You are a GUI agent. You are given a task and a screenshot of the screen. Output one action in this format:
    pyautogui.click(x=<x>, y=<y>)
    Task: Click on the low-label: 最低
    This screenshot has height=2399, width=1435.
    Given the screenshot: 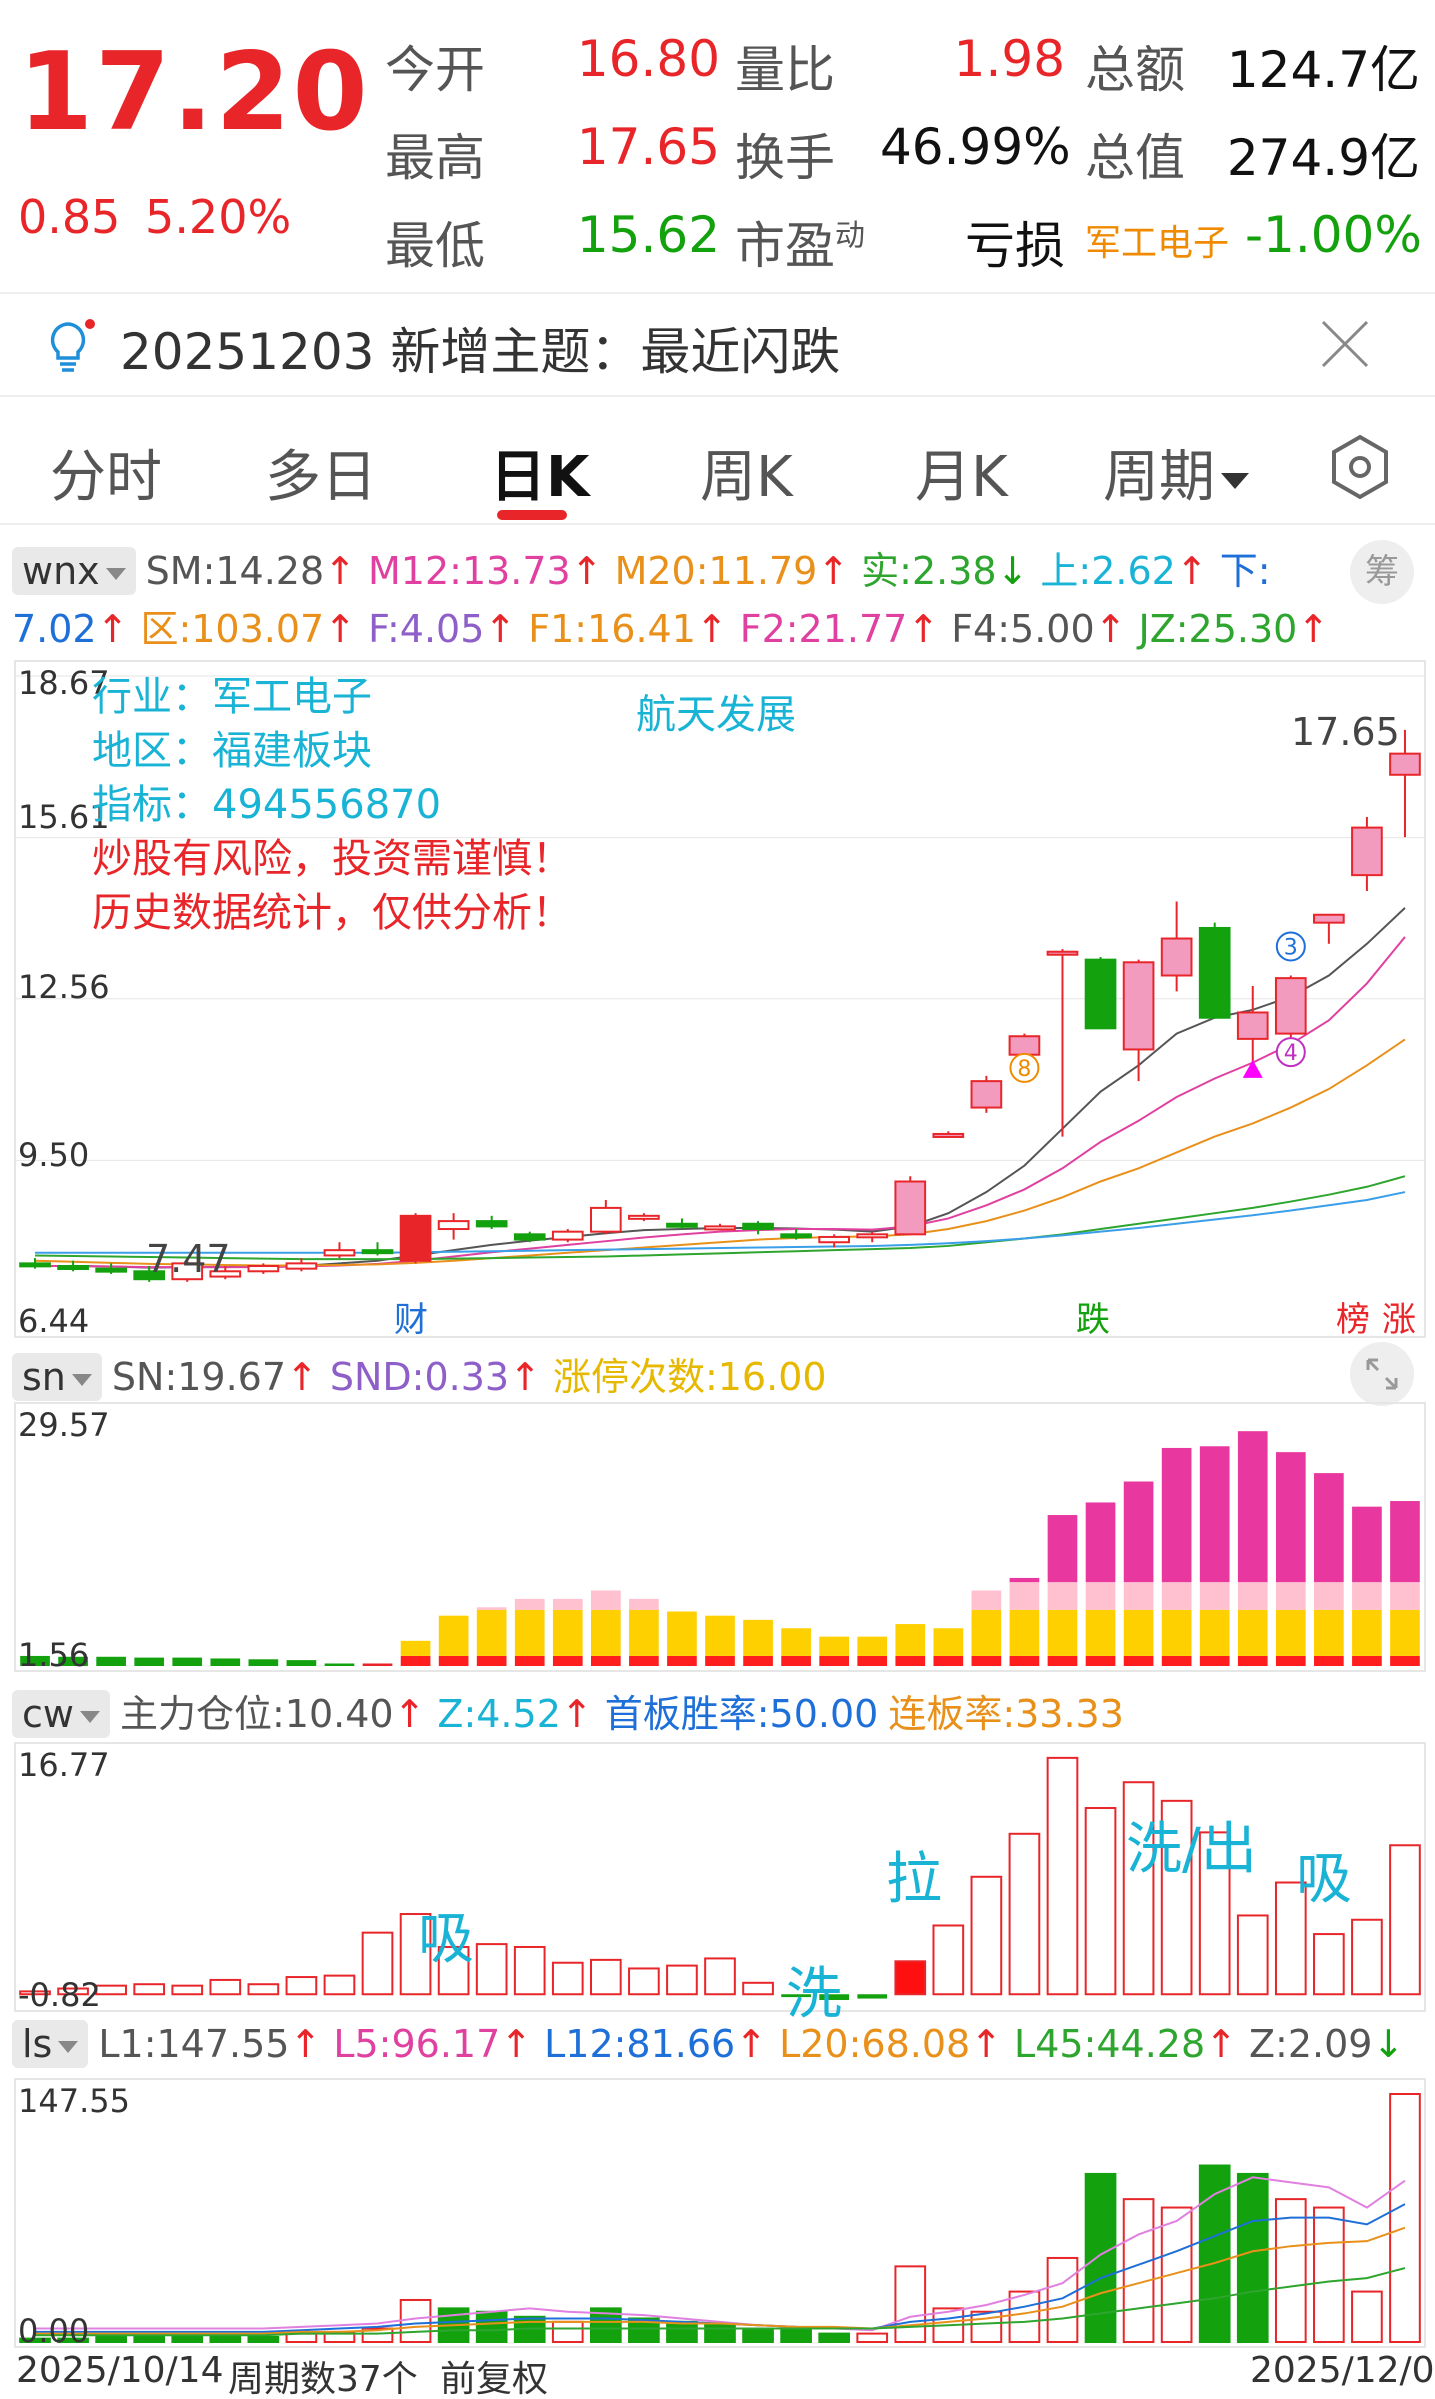 What is the action you would take?
    pyautogui.click(x=435, y=246)
    